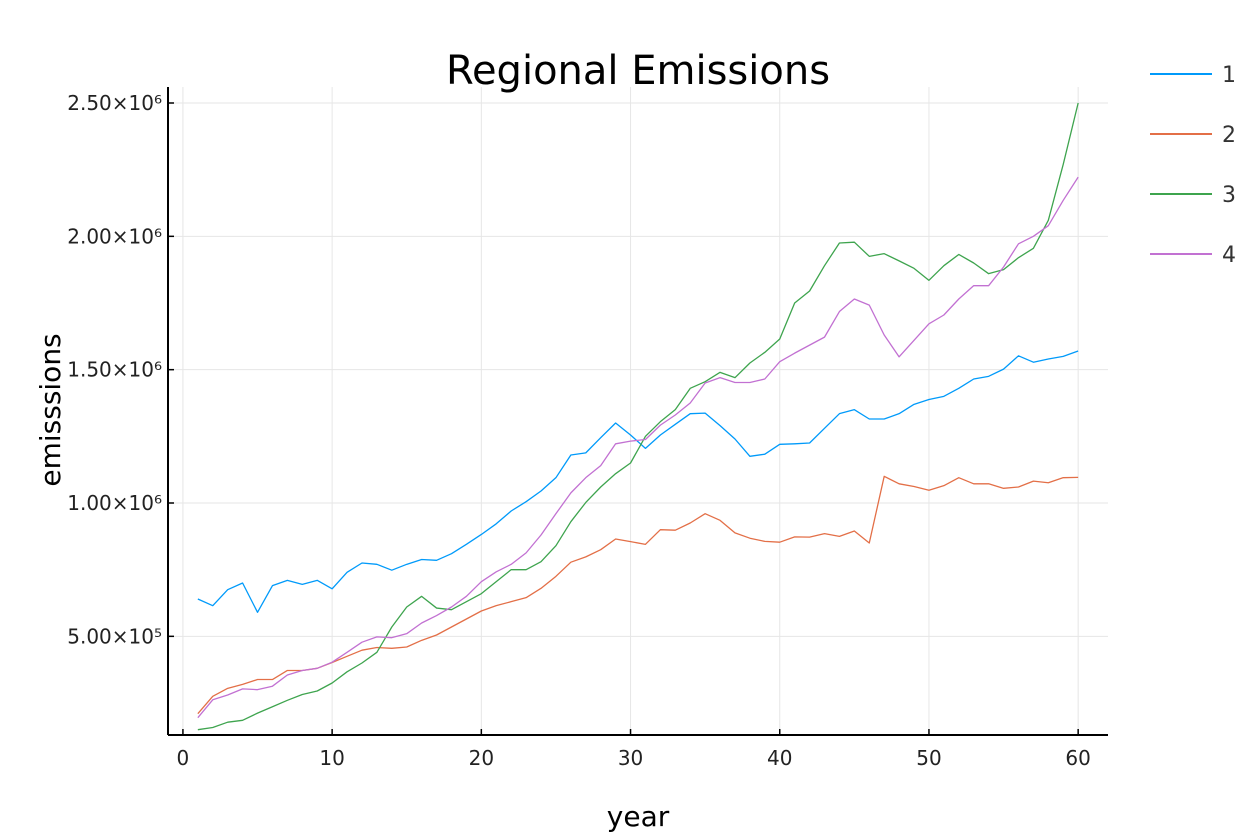 The image size is (1250, 833). I want to click on legend-label-4: 4, so click(1229, 255).